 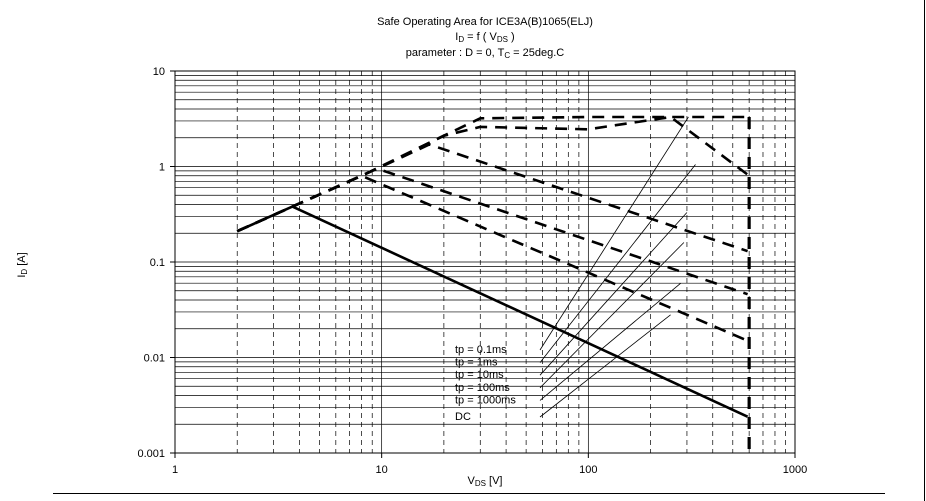 I want to click on subtitle-i-sub: D, so click(x=461, y=39).